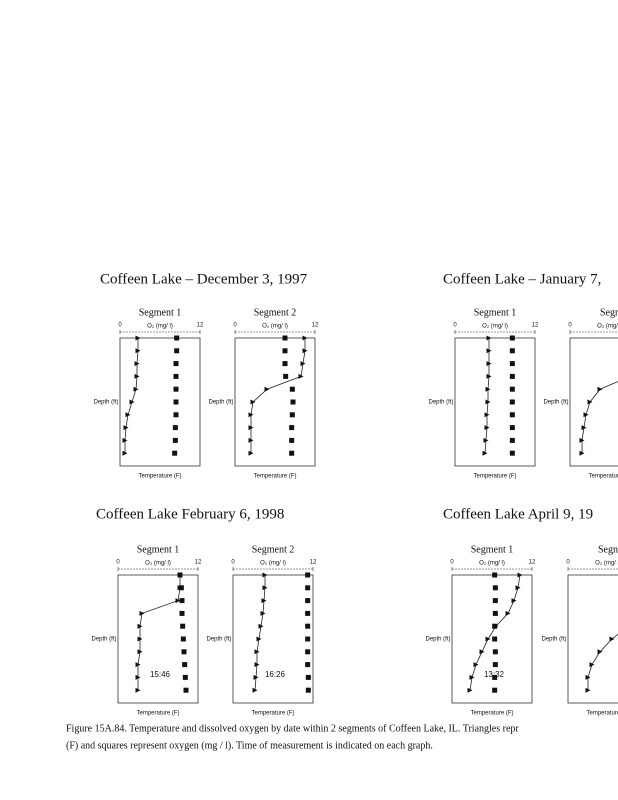  Describe the element at coordinates (522, 279) in the screenshot. I see `panel-title: Coffeen Lake – January 7,` at that location.